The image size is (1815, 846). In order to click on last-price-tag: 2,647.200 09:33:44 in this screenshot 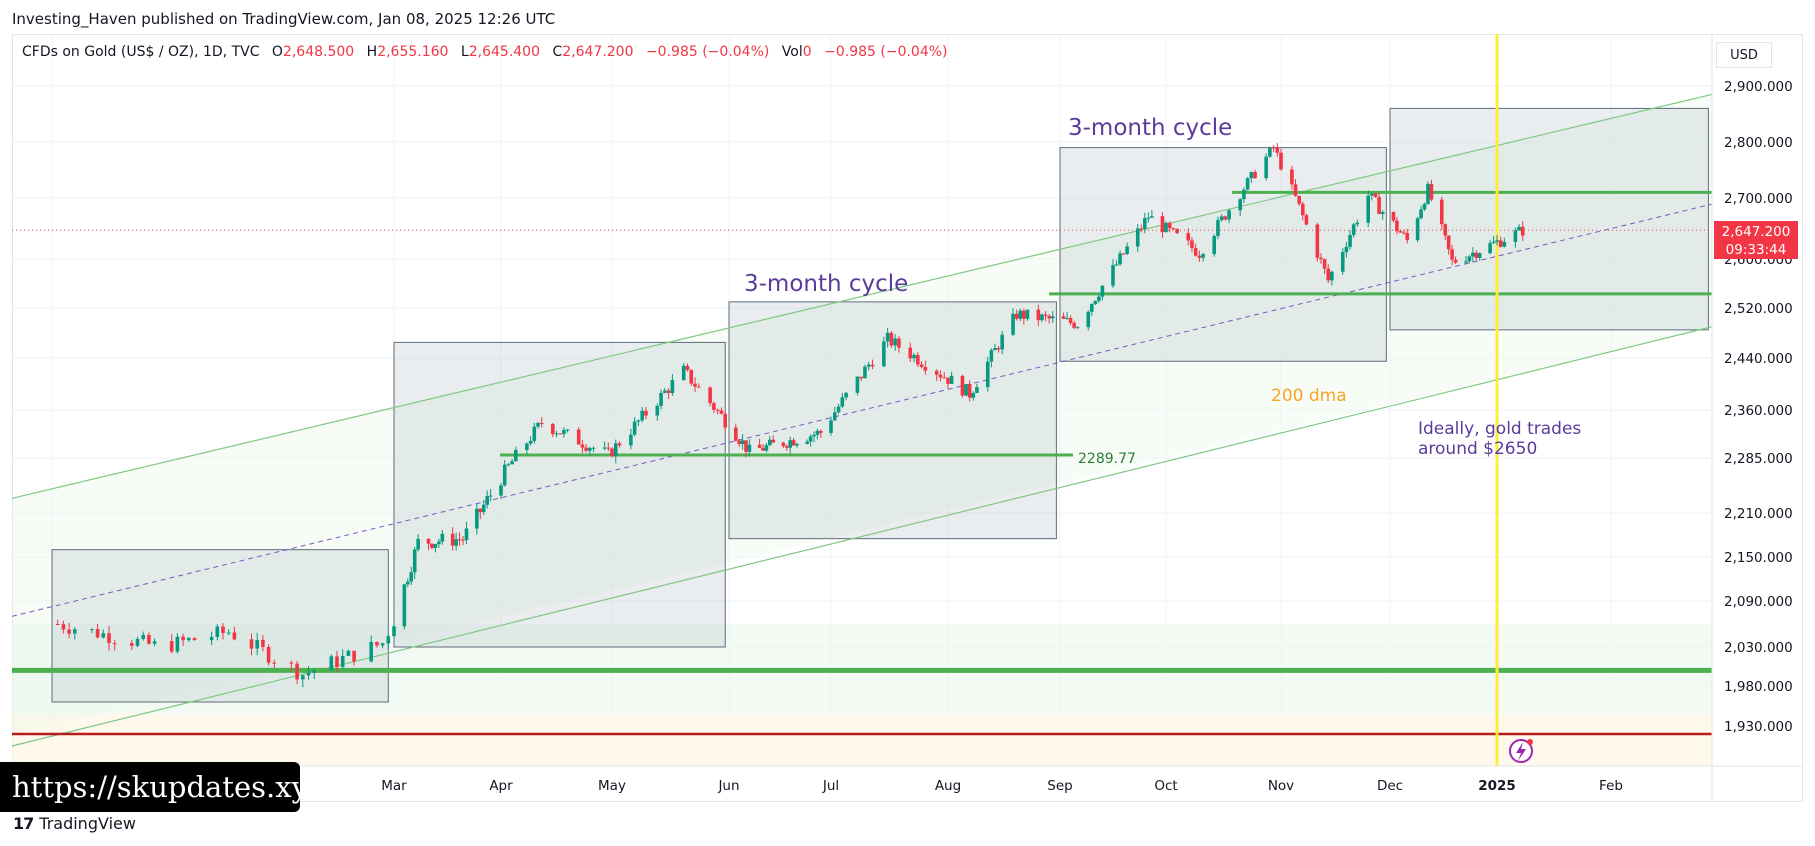, I will do `click(1756, 240)`.